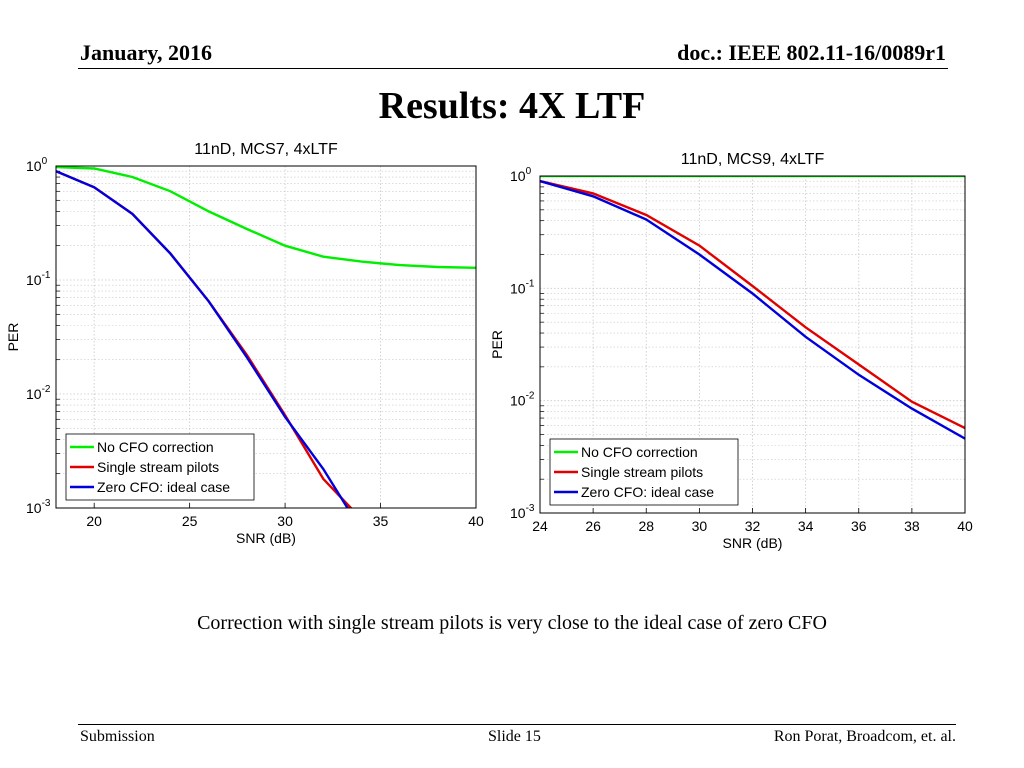 This screenshot has width=1024, height=768. Describe the element at coordinates (266, 149) in the screenshot. I see `chart-title: 11nD, MCS7, 4xLTF` at that location.